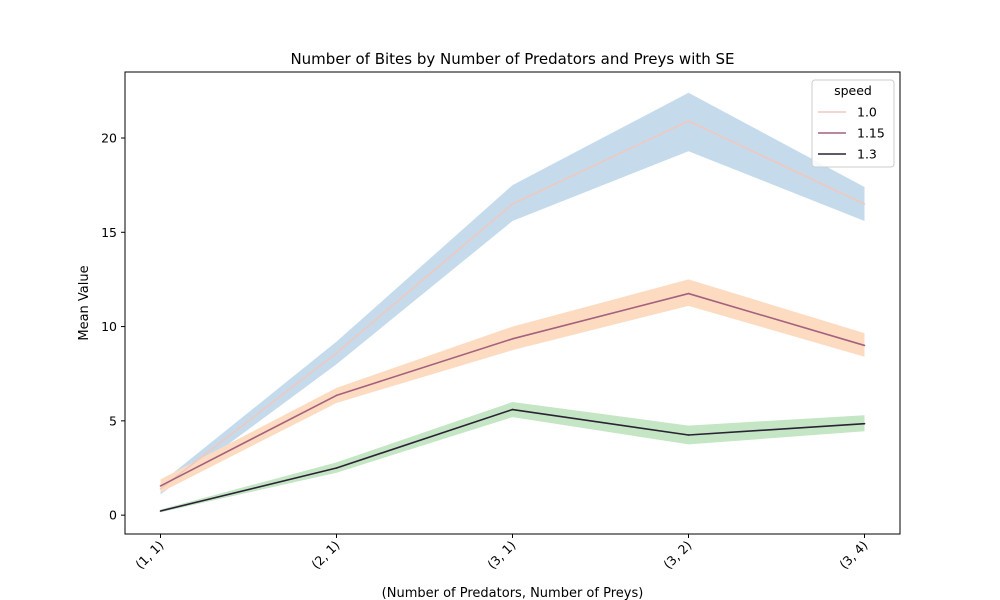 Image resolution: width=1000 pixels, height=600 pixels. I want to click on legend: speed 1.0 1.15 1.3, so click(853, 123).